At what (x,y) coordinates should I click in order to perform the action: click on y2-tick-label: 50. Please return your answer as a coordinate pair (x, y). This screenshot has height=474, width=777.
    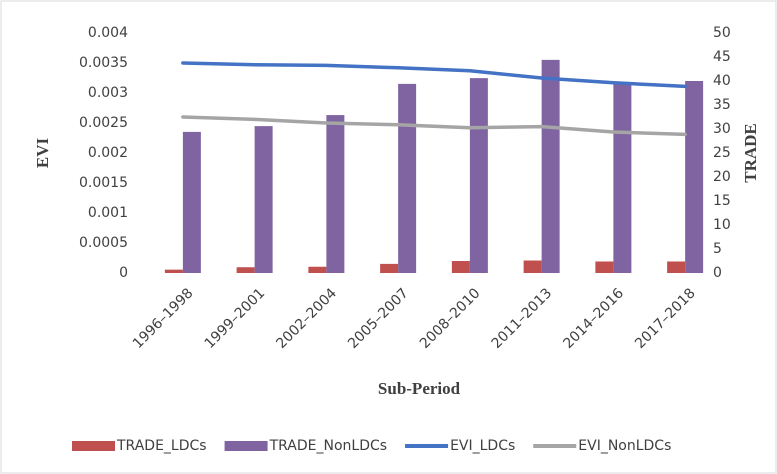
    Looking at the image, I should click on (722, 33).